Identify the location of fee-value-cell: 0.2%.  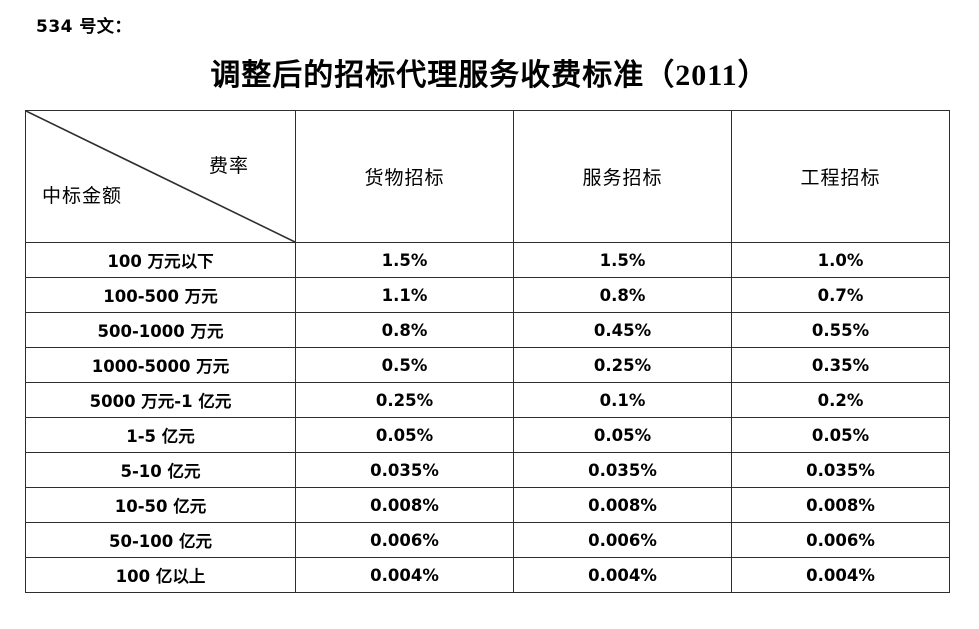
(840, 400).